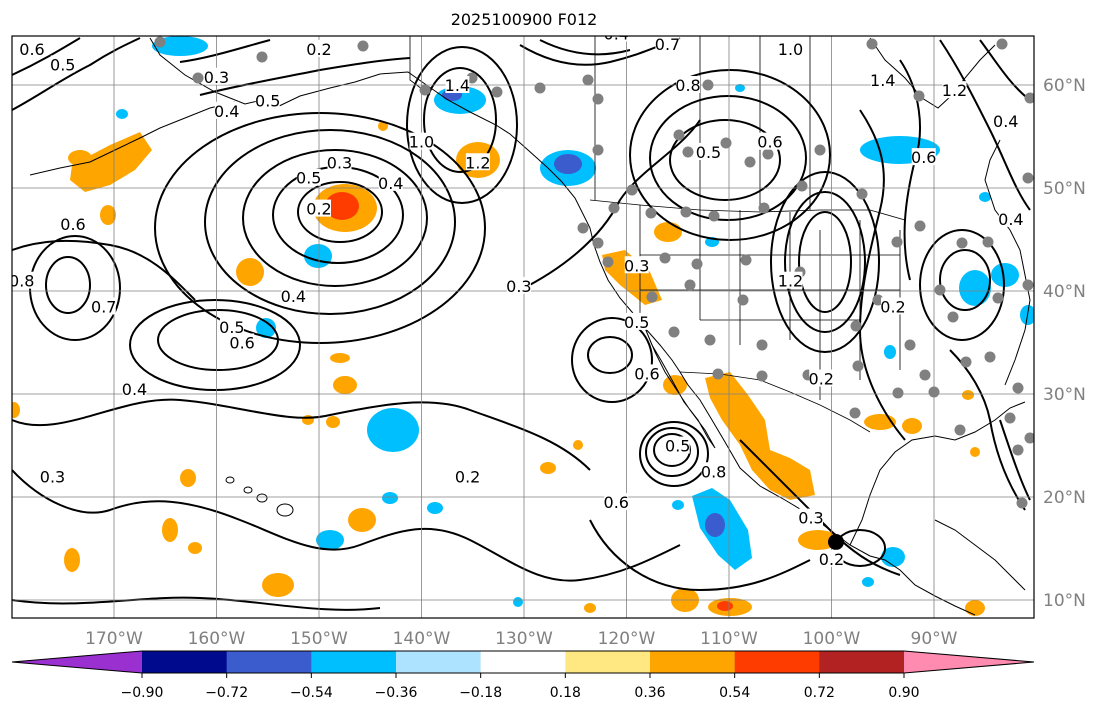  What do you see at coordinates (217, 639) in the screenshot?
I see `longitude-tick-label: 160°W` at bounding box center [217, 639].